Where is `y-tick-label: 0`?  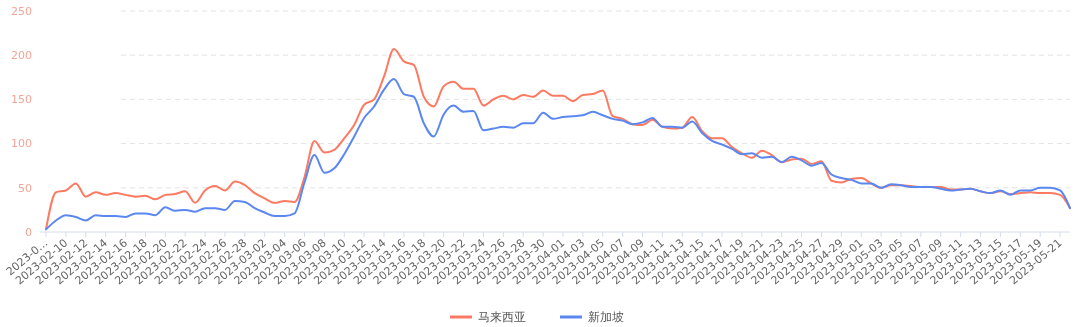 y-tick-label: 0 is located at coordinates (28, 232).